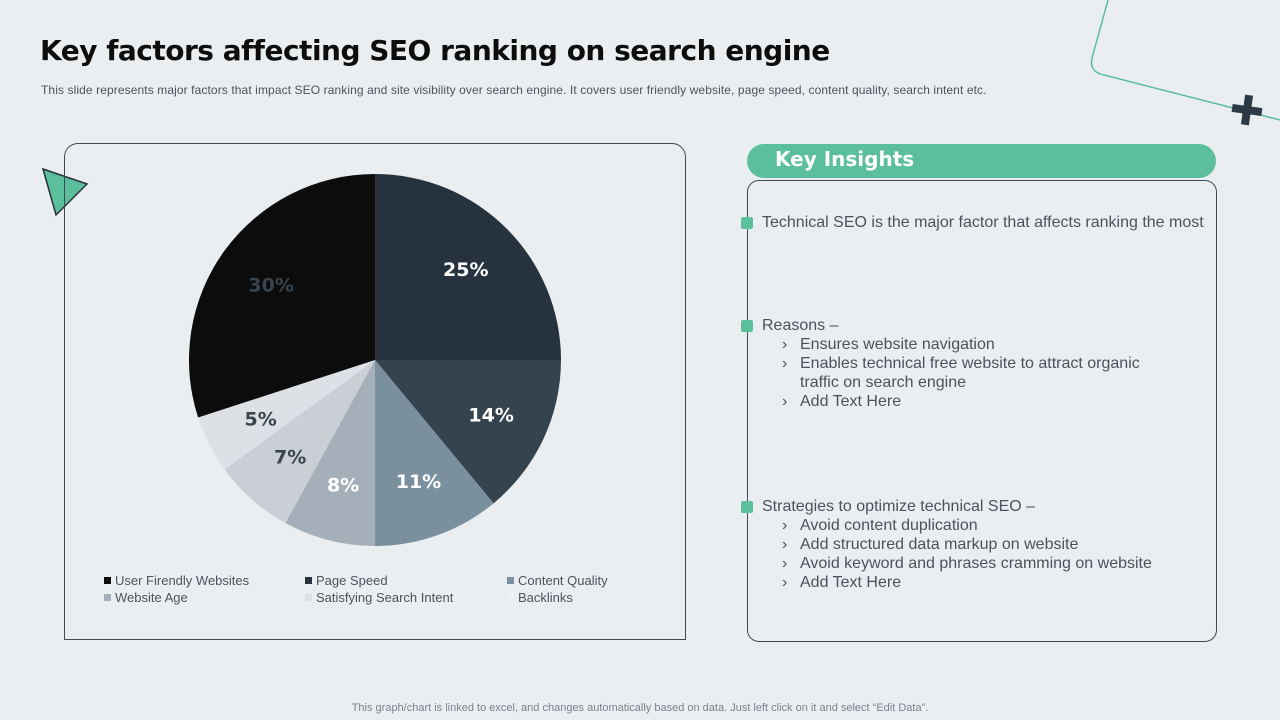 The height and width of the screenshot is (720, 1280). What do you see at coordinates (406, 580) in the screenshot?
I see `legend-item: Page Speed` at bounding box center [406, 580].